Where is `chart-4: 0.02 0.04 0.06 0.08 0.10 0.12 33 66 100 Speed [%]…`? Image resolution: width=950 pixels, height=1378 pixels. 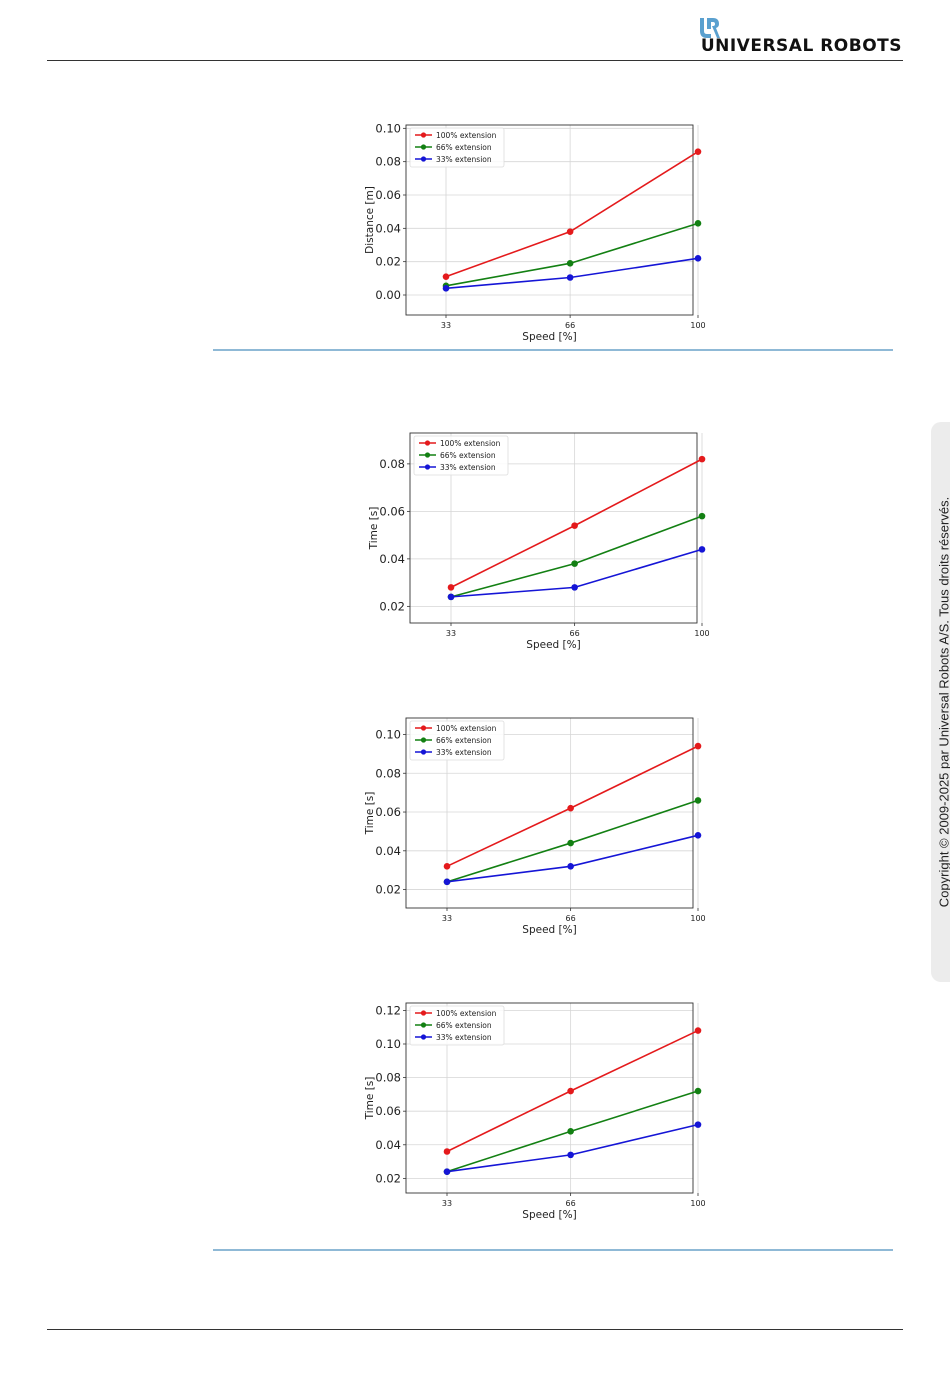 chart-4: 0.02 0.04 0.06 0.08 0.10 0.12 33 66 100 Speed [%]… is located at coordinates (535, 1111).